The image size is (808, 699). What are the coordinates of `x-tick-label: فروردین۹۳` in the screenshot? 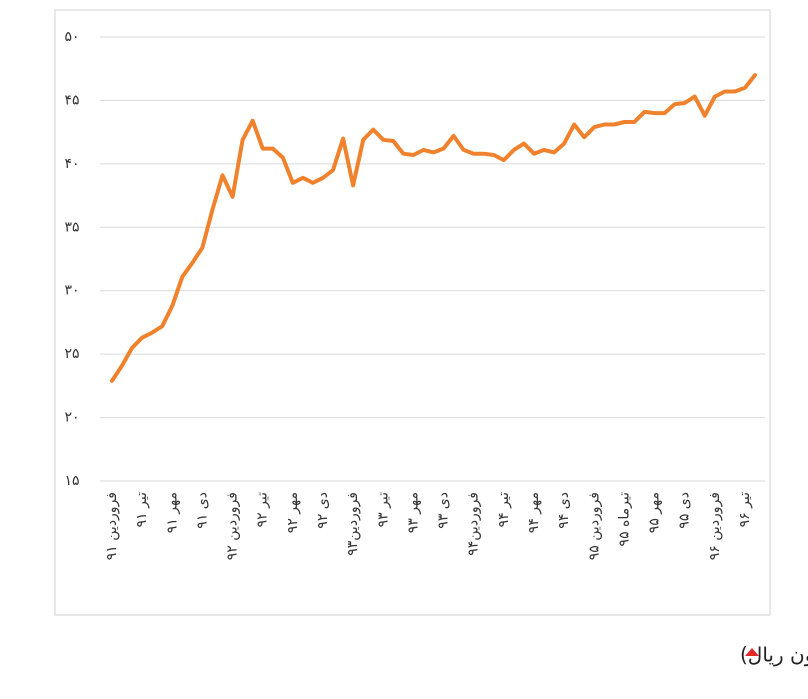 It's located at (353, 524).